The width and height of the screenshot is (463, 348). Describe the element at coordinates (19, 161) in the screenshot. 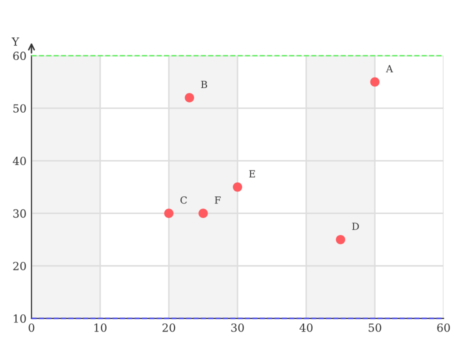

I see `y-tick-label: 40` at that location.